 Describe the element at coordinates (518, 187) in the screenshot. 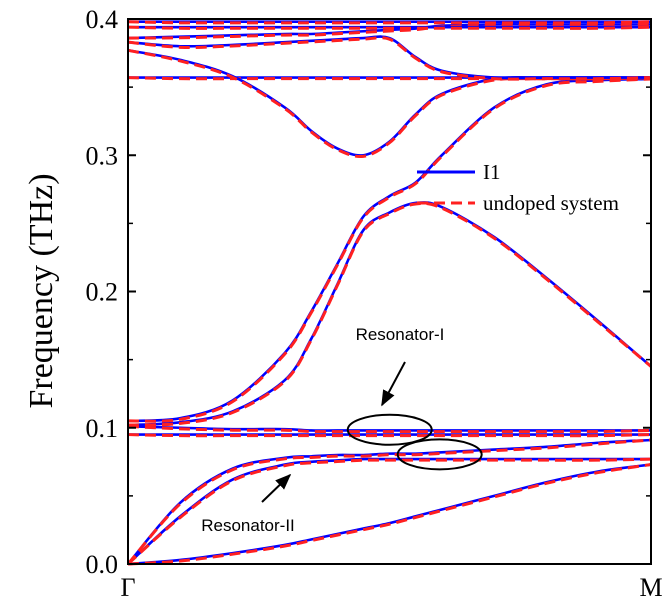

I see `legend: I1 undoped system` at that location.